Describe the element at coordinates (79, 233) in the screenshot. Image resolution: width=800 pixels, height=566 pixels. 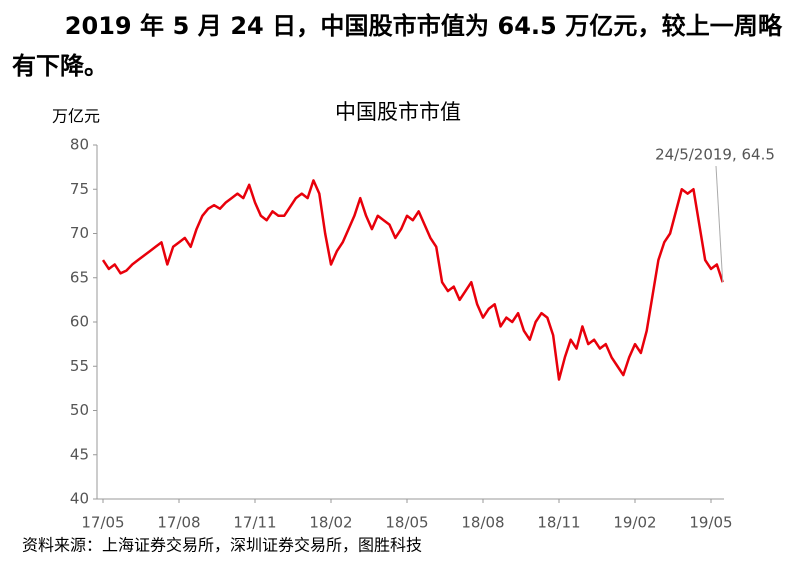
I see `y-tick-label: 70` at that location.